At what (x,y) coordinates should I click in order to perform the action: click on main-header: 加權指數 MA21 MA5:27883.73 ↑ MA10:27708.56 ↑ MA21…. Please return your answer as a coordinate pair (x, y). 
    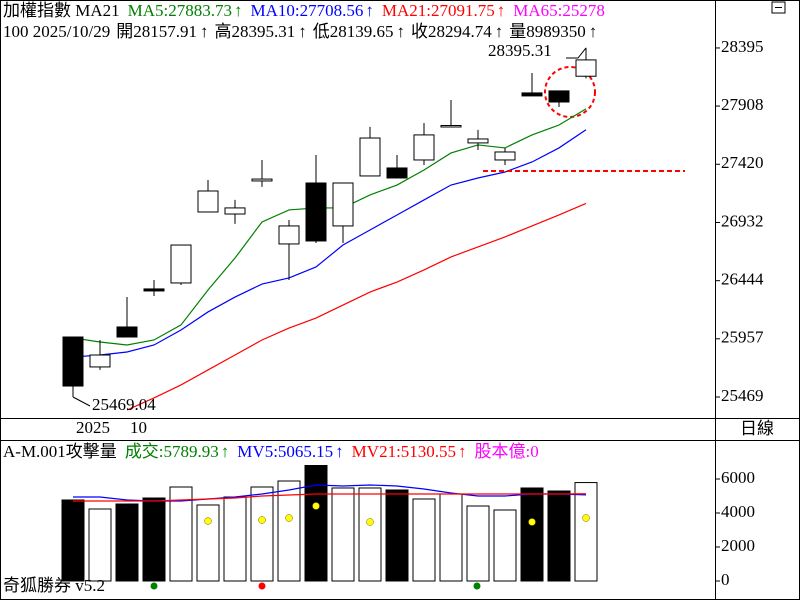
    Looking at the image, I should click on (304, 10).